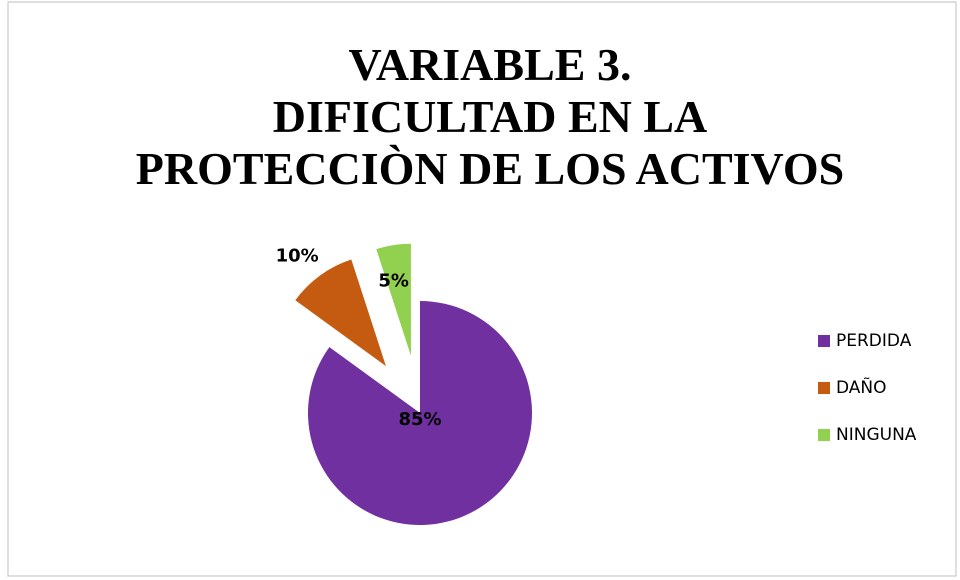 The width and height of the screenshot is (960, 580). Describe the element at coordinates (861, 387) in the screenshot. I see `legend-label: DAÑO` at that location.